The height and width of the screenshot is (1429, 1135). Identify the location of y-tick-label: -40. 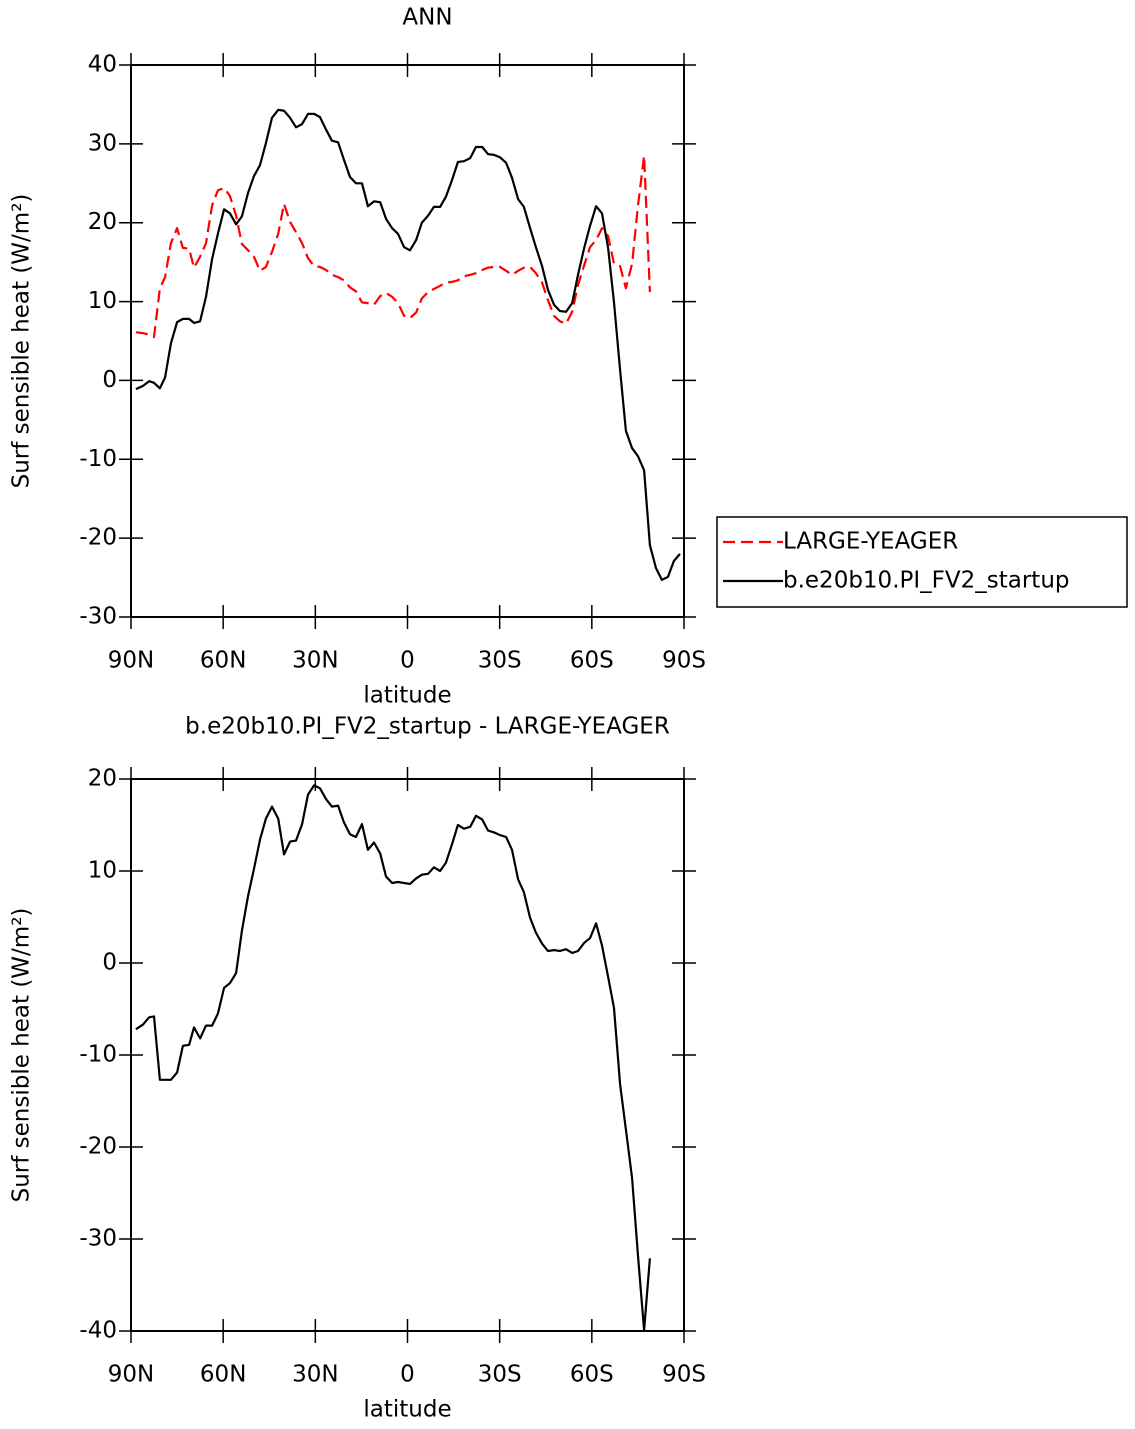
(98, 1331).